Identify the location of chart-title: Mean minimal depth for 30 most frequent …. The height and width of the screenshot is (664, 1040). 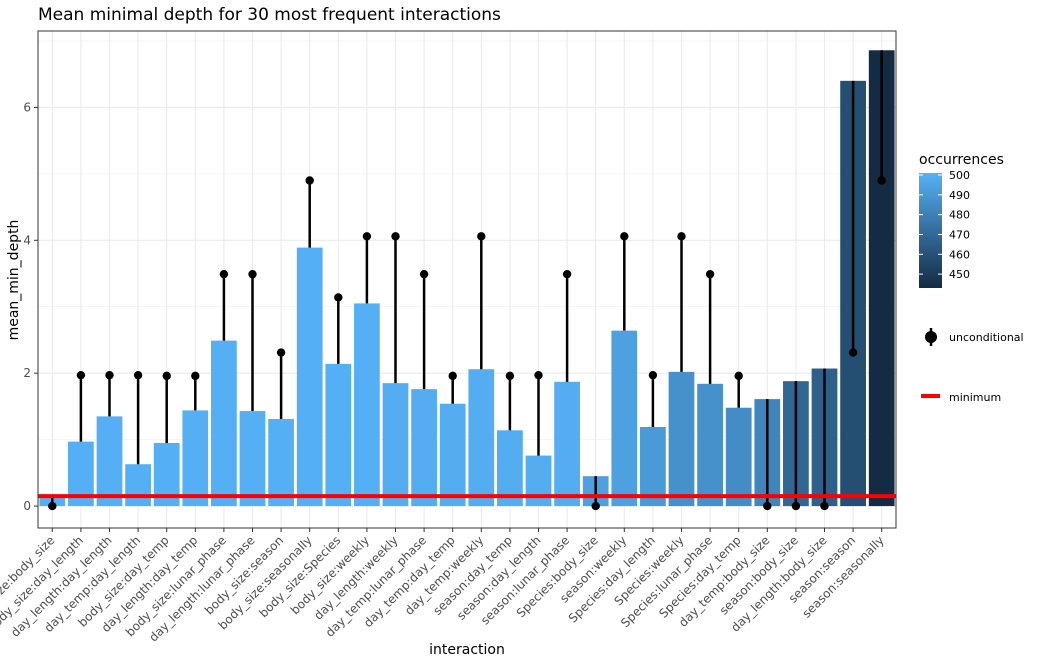
(269, 15).